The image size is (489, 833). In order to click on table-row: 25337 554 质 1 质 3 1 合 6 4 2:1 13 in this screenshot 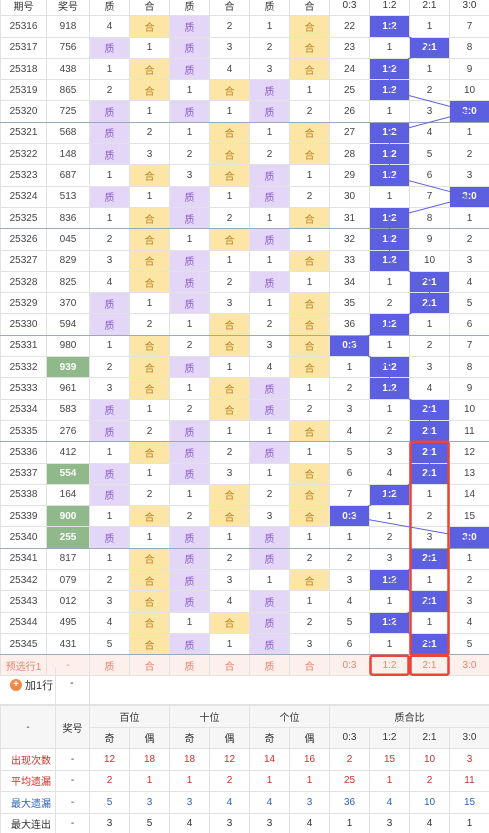, I will do `click(244, 473)`.